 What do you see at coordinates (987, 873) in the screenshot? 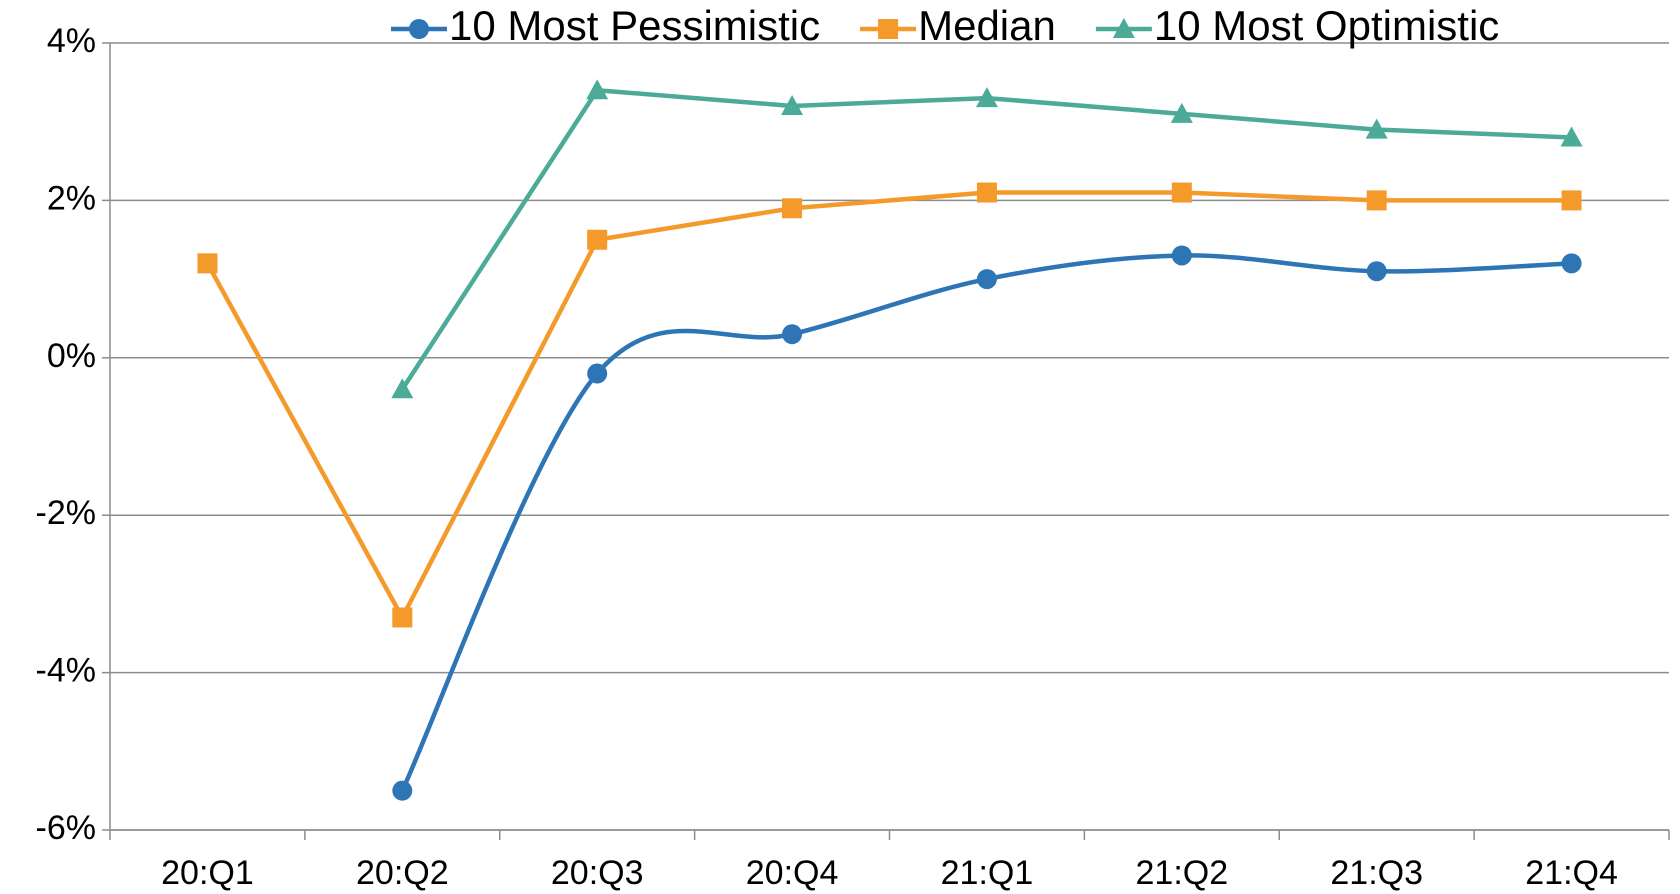
I see `x-tick-label: 21:Q1` at bounding box center [987, 873].